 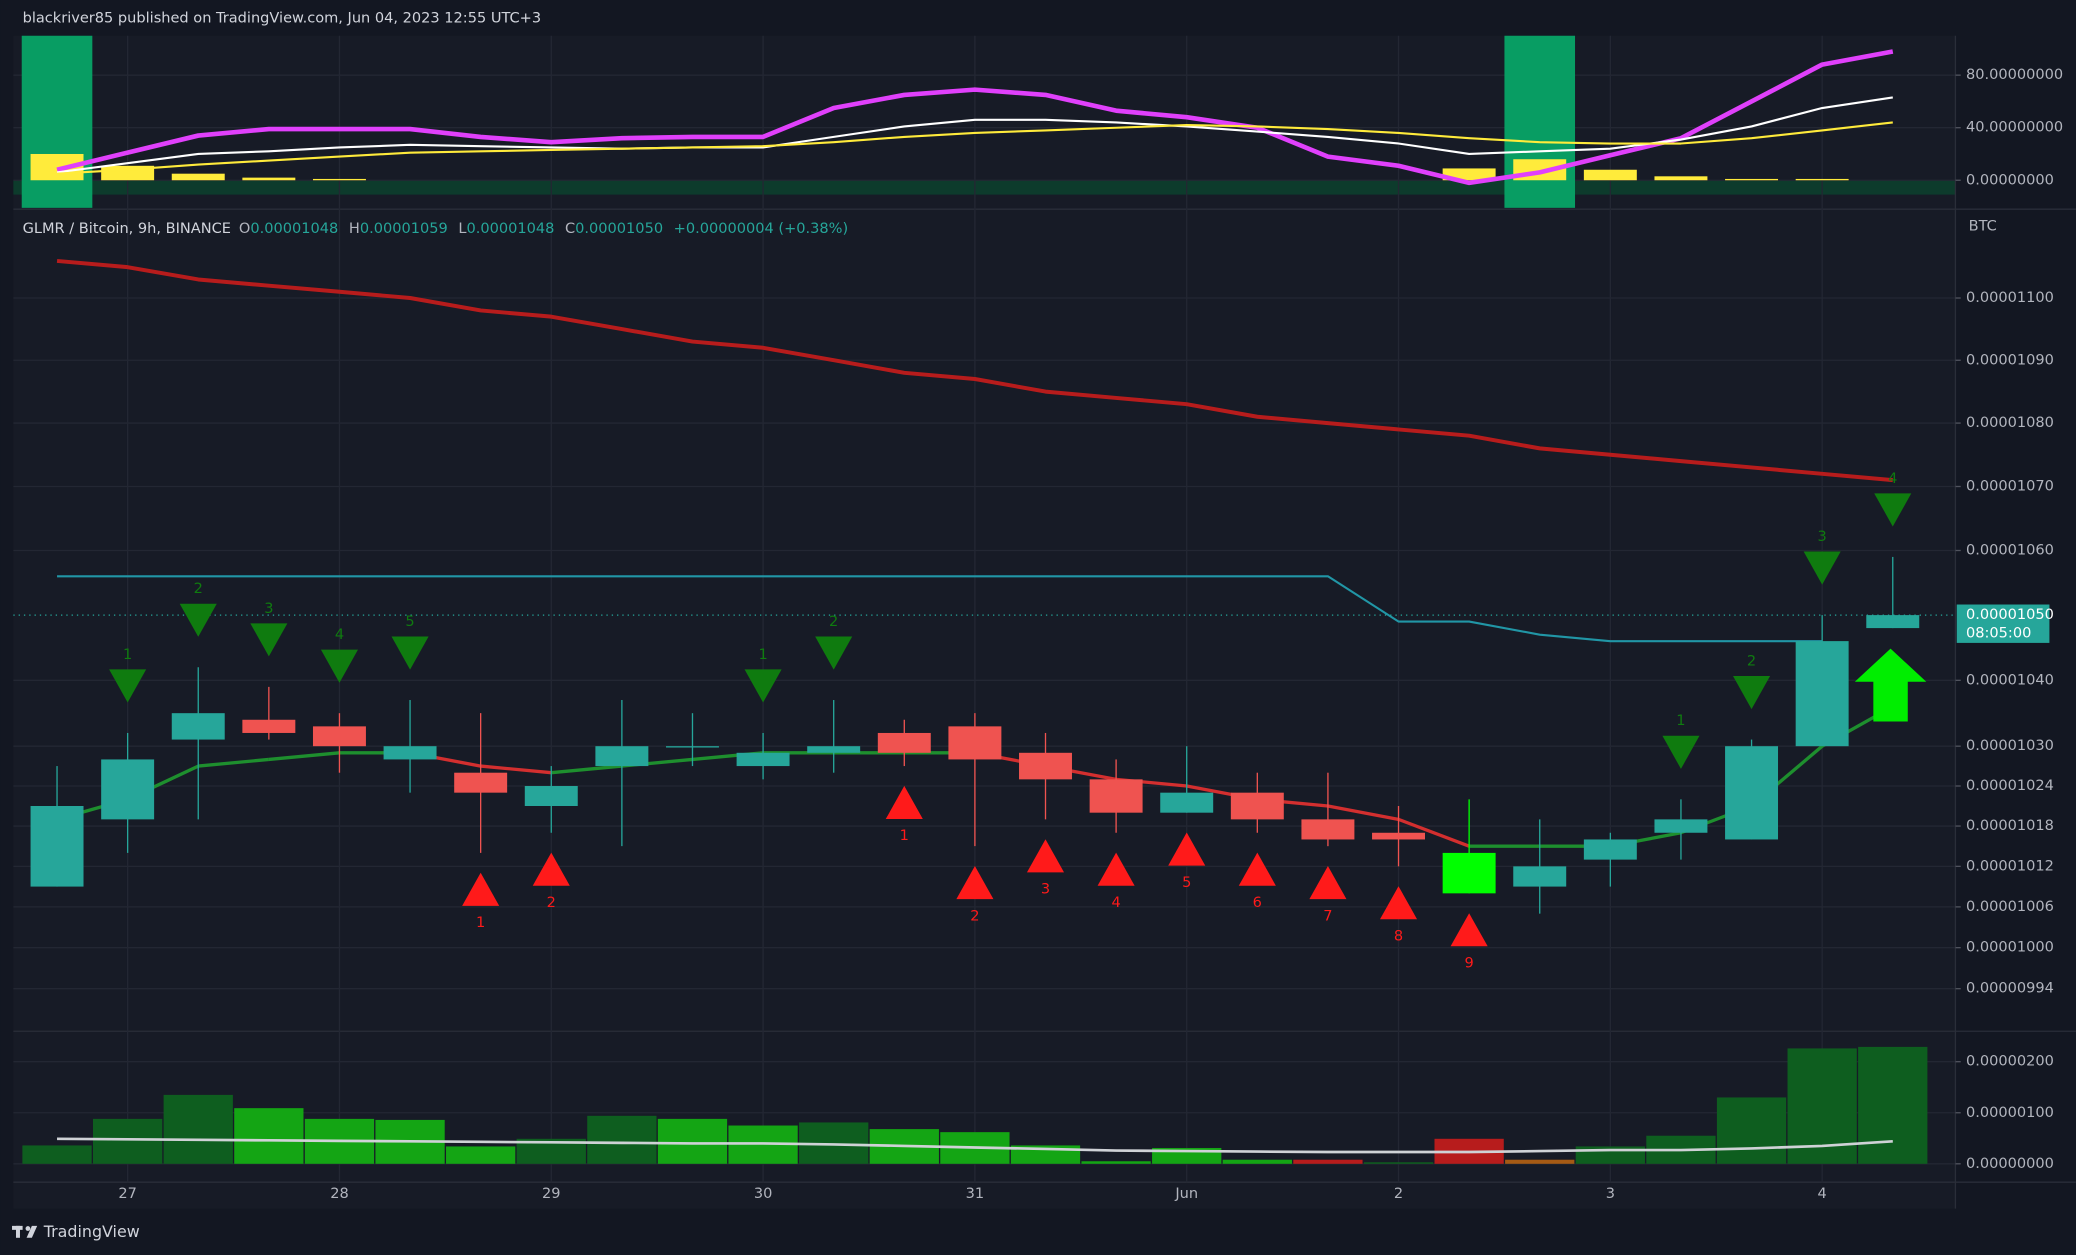 I want to click on buy-setup-count: 5, so click(x=1186, y=882).